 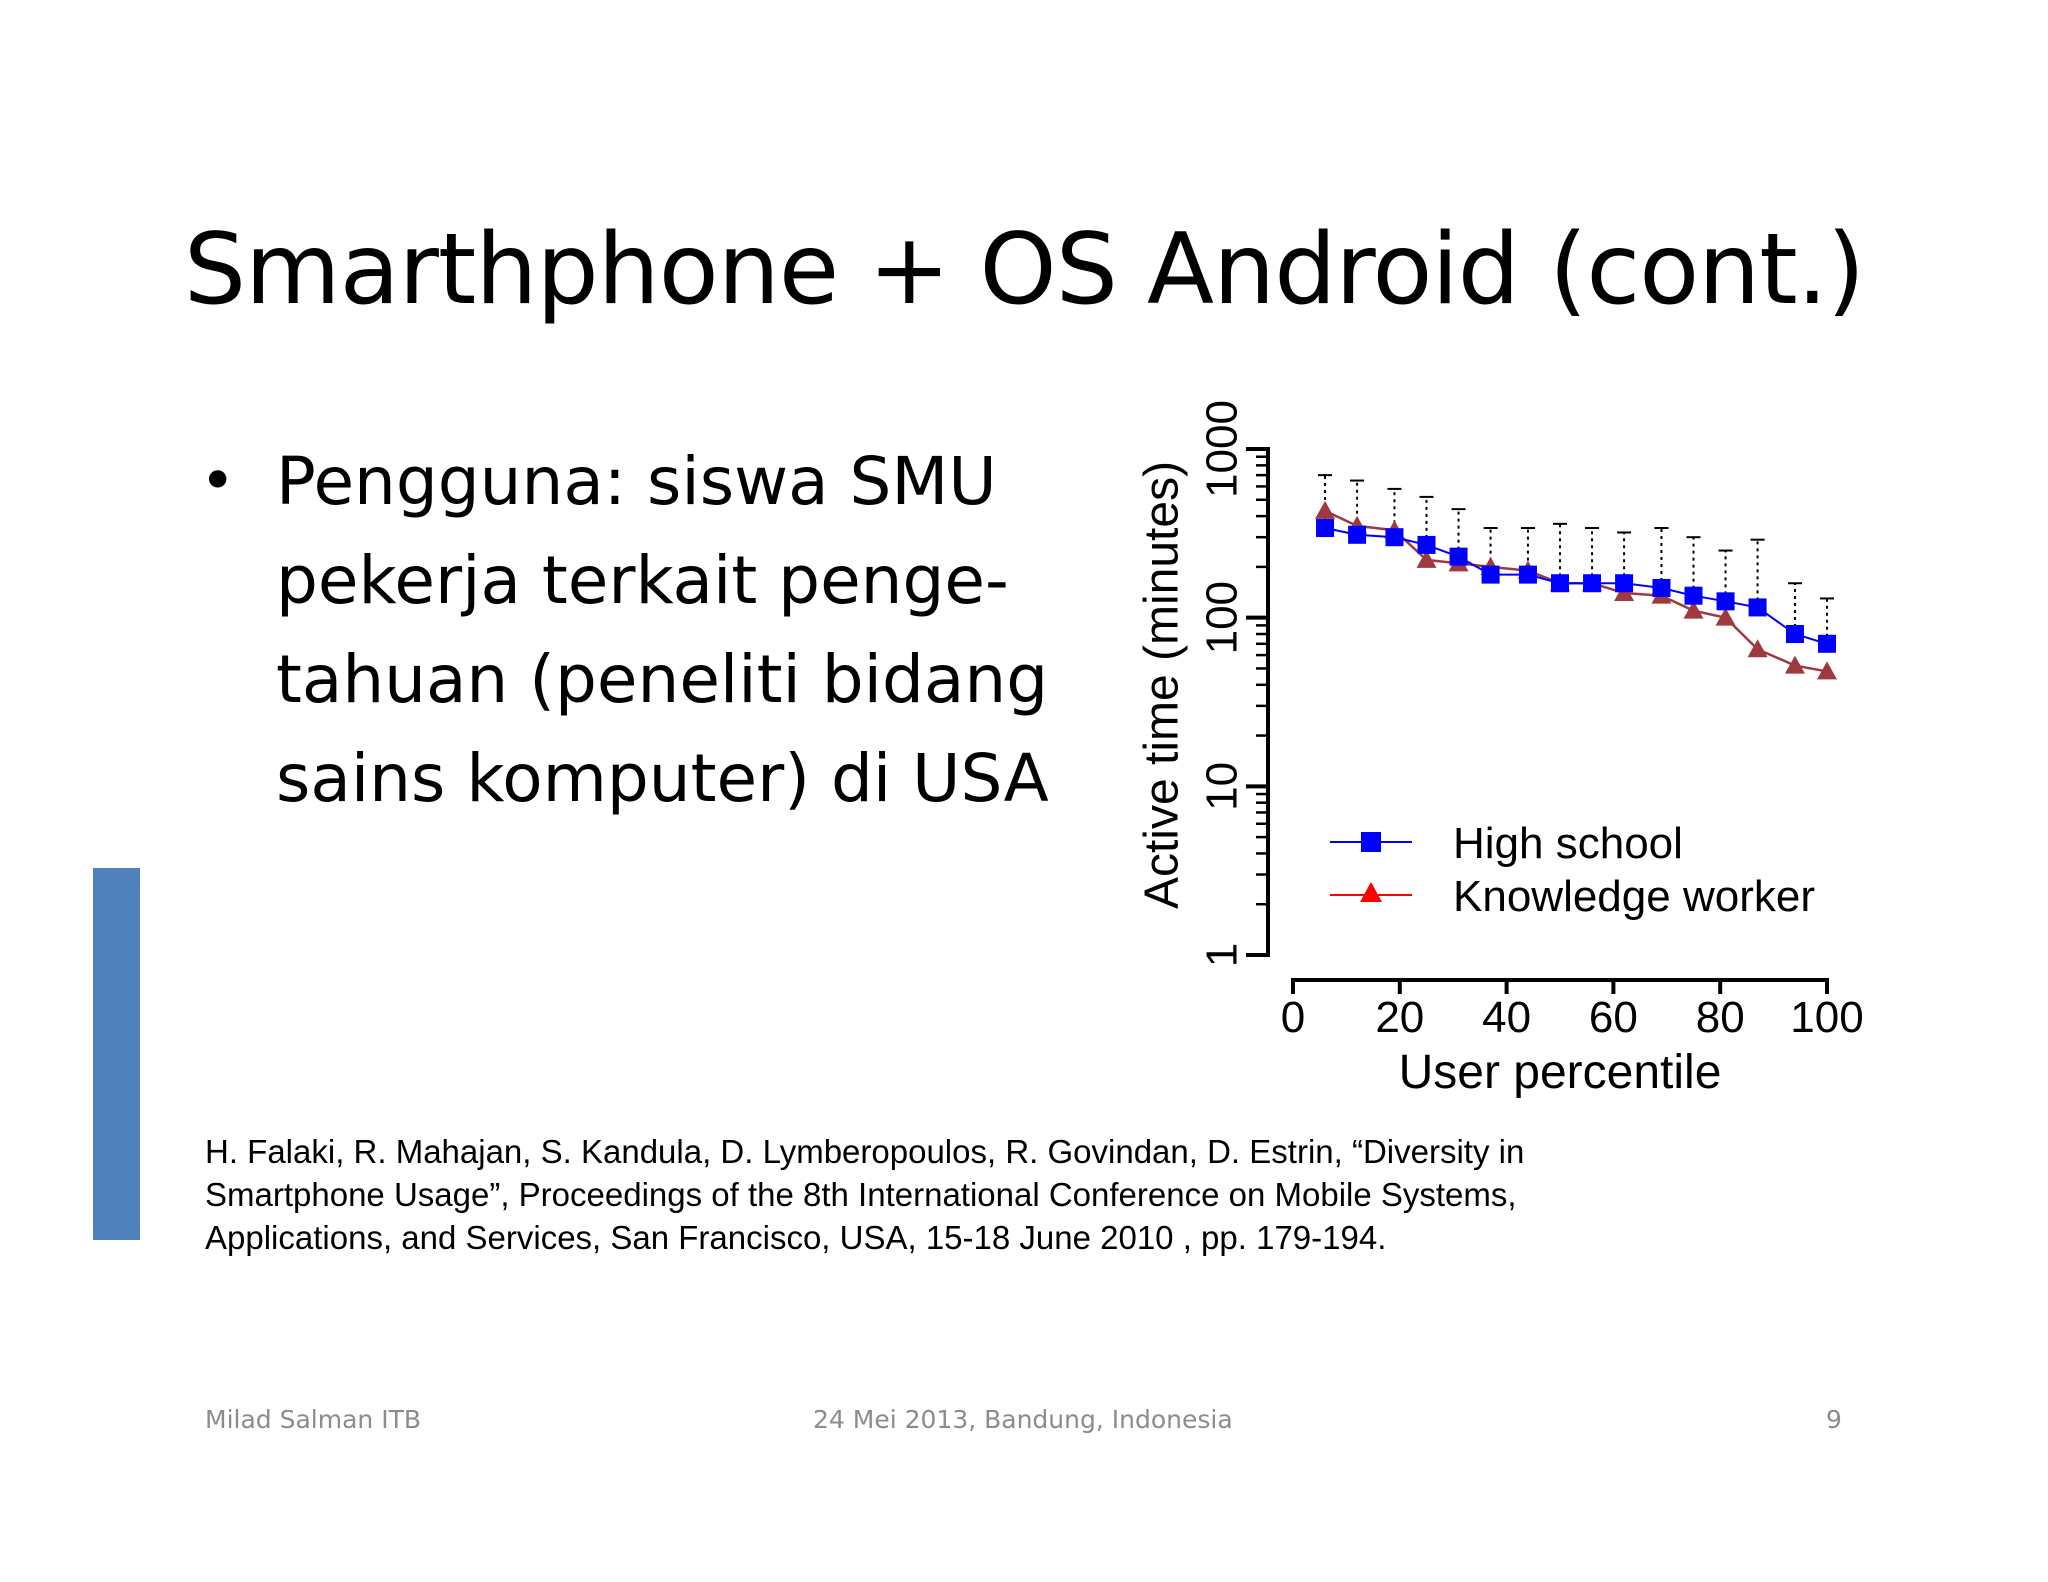 I want to click on slide-title: Smarthphone + OS Android (cont.), so click(x=1024, y=270).